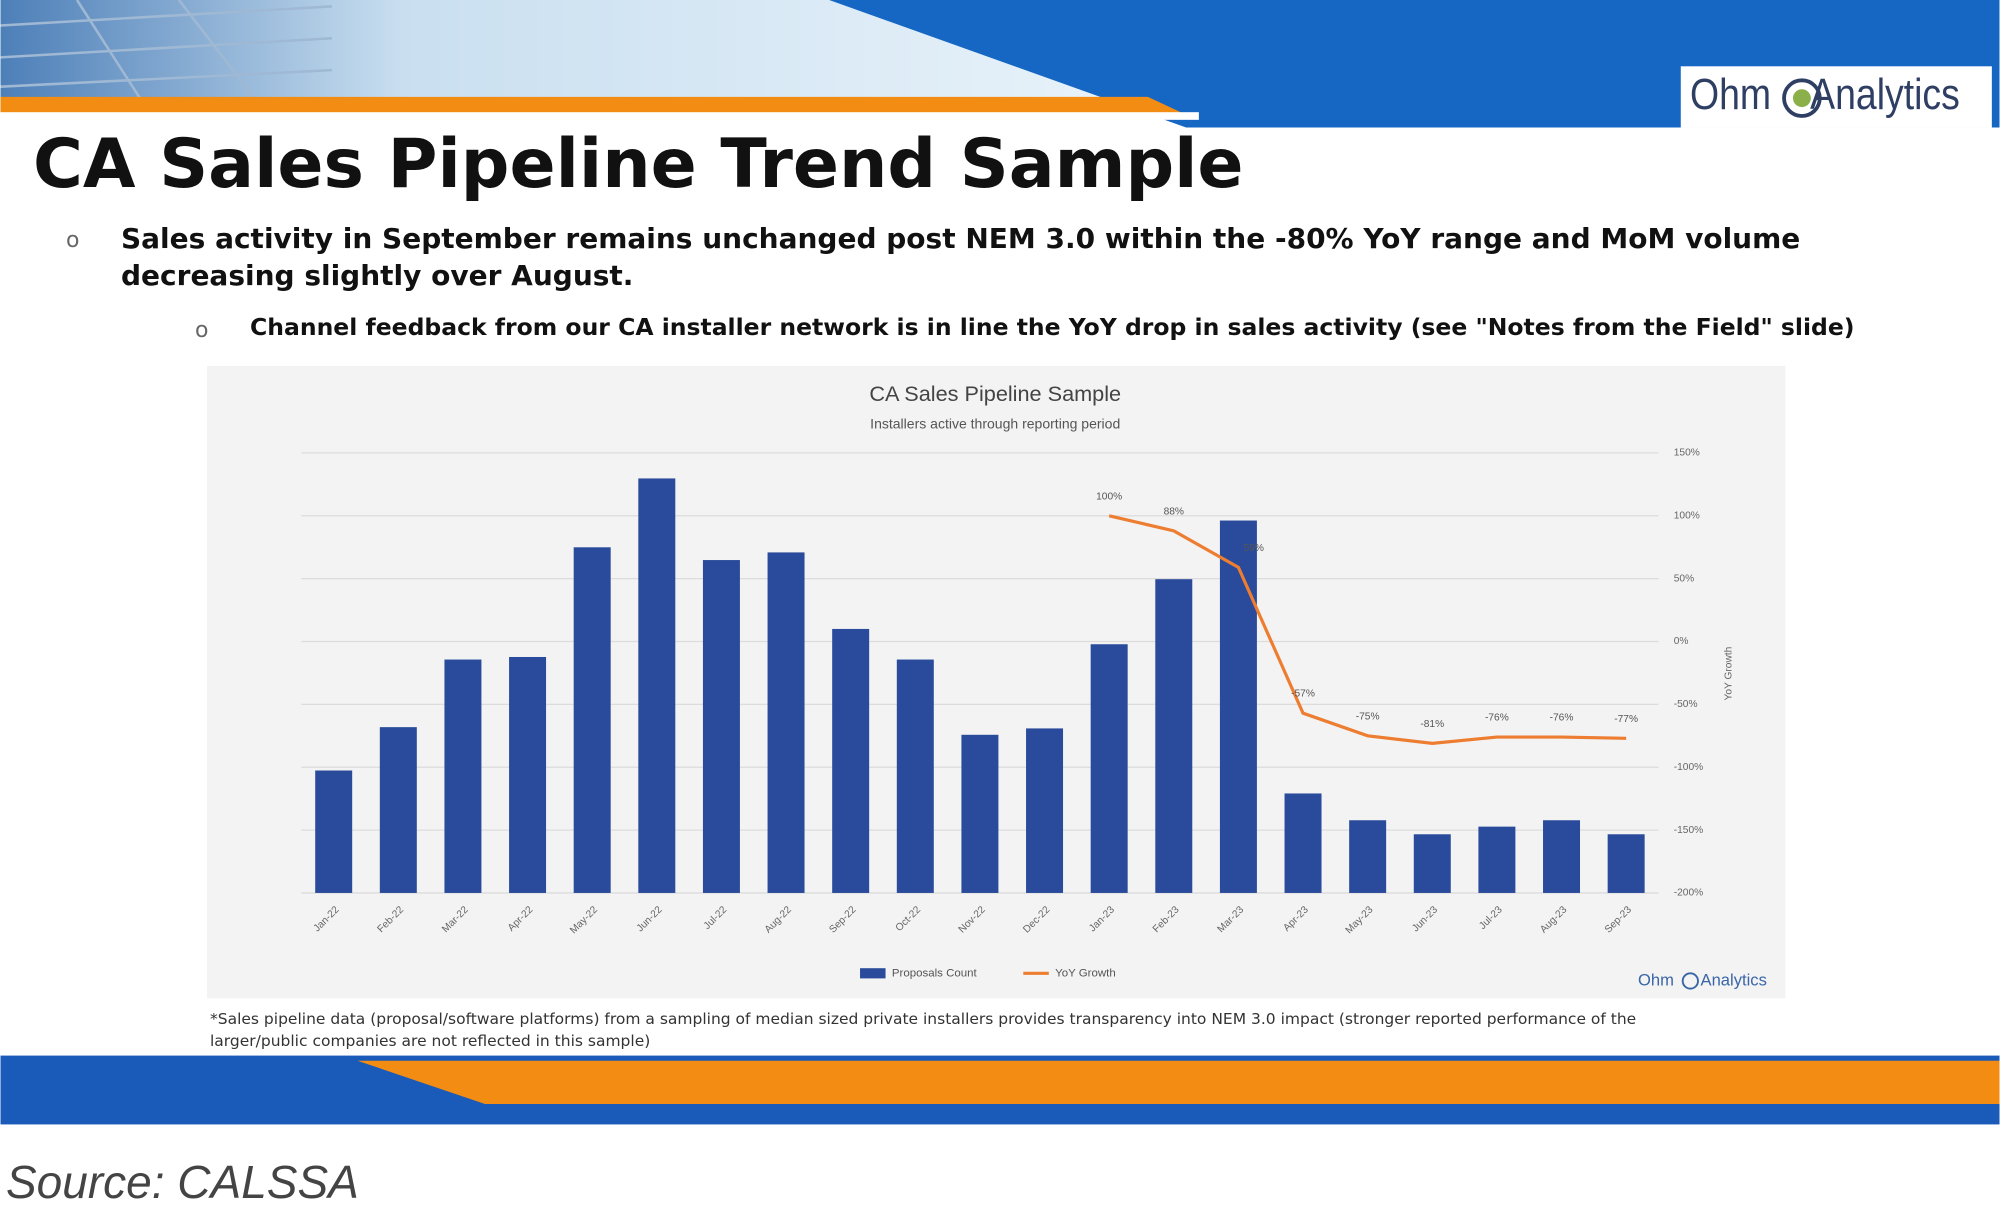 Image resolution: width=2000 pixels, height=1209 pixels. I want to click on y2-tick-label: -100%, so click(1688, 767).